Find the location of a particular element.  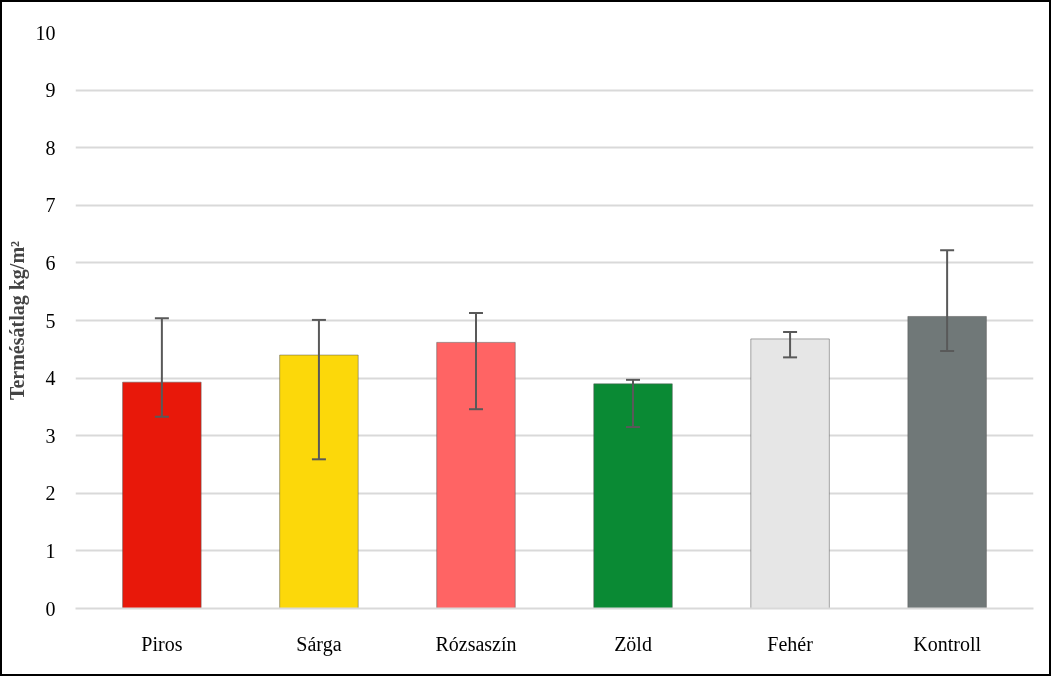

x-tick-label: Rózsaszín is located at coordinates (476, 643).